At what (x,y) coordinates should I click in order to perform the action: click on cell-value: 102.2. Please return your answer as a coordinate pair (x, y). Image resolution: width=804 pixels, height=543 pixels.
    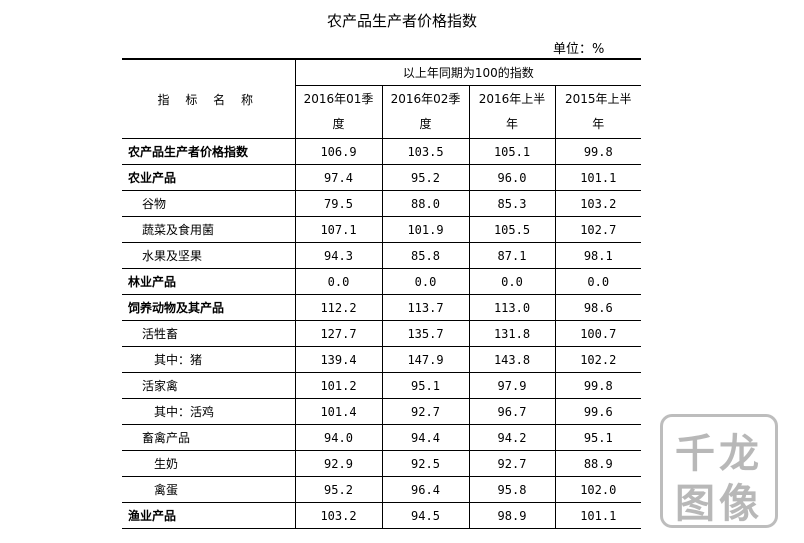
    Looking at the image, I should click on (598, 359).